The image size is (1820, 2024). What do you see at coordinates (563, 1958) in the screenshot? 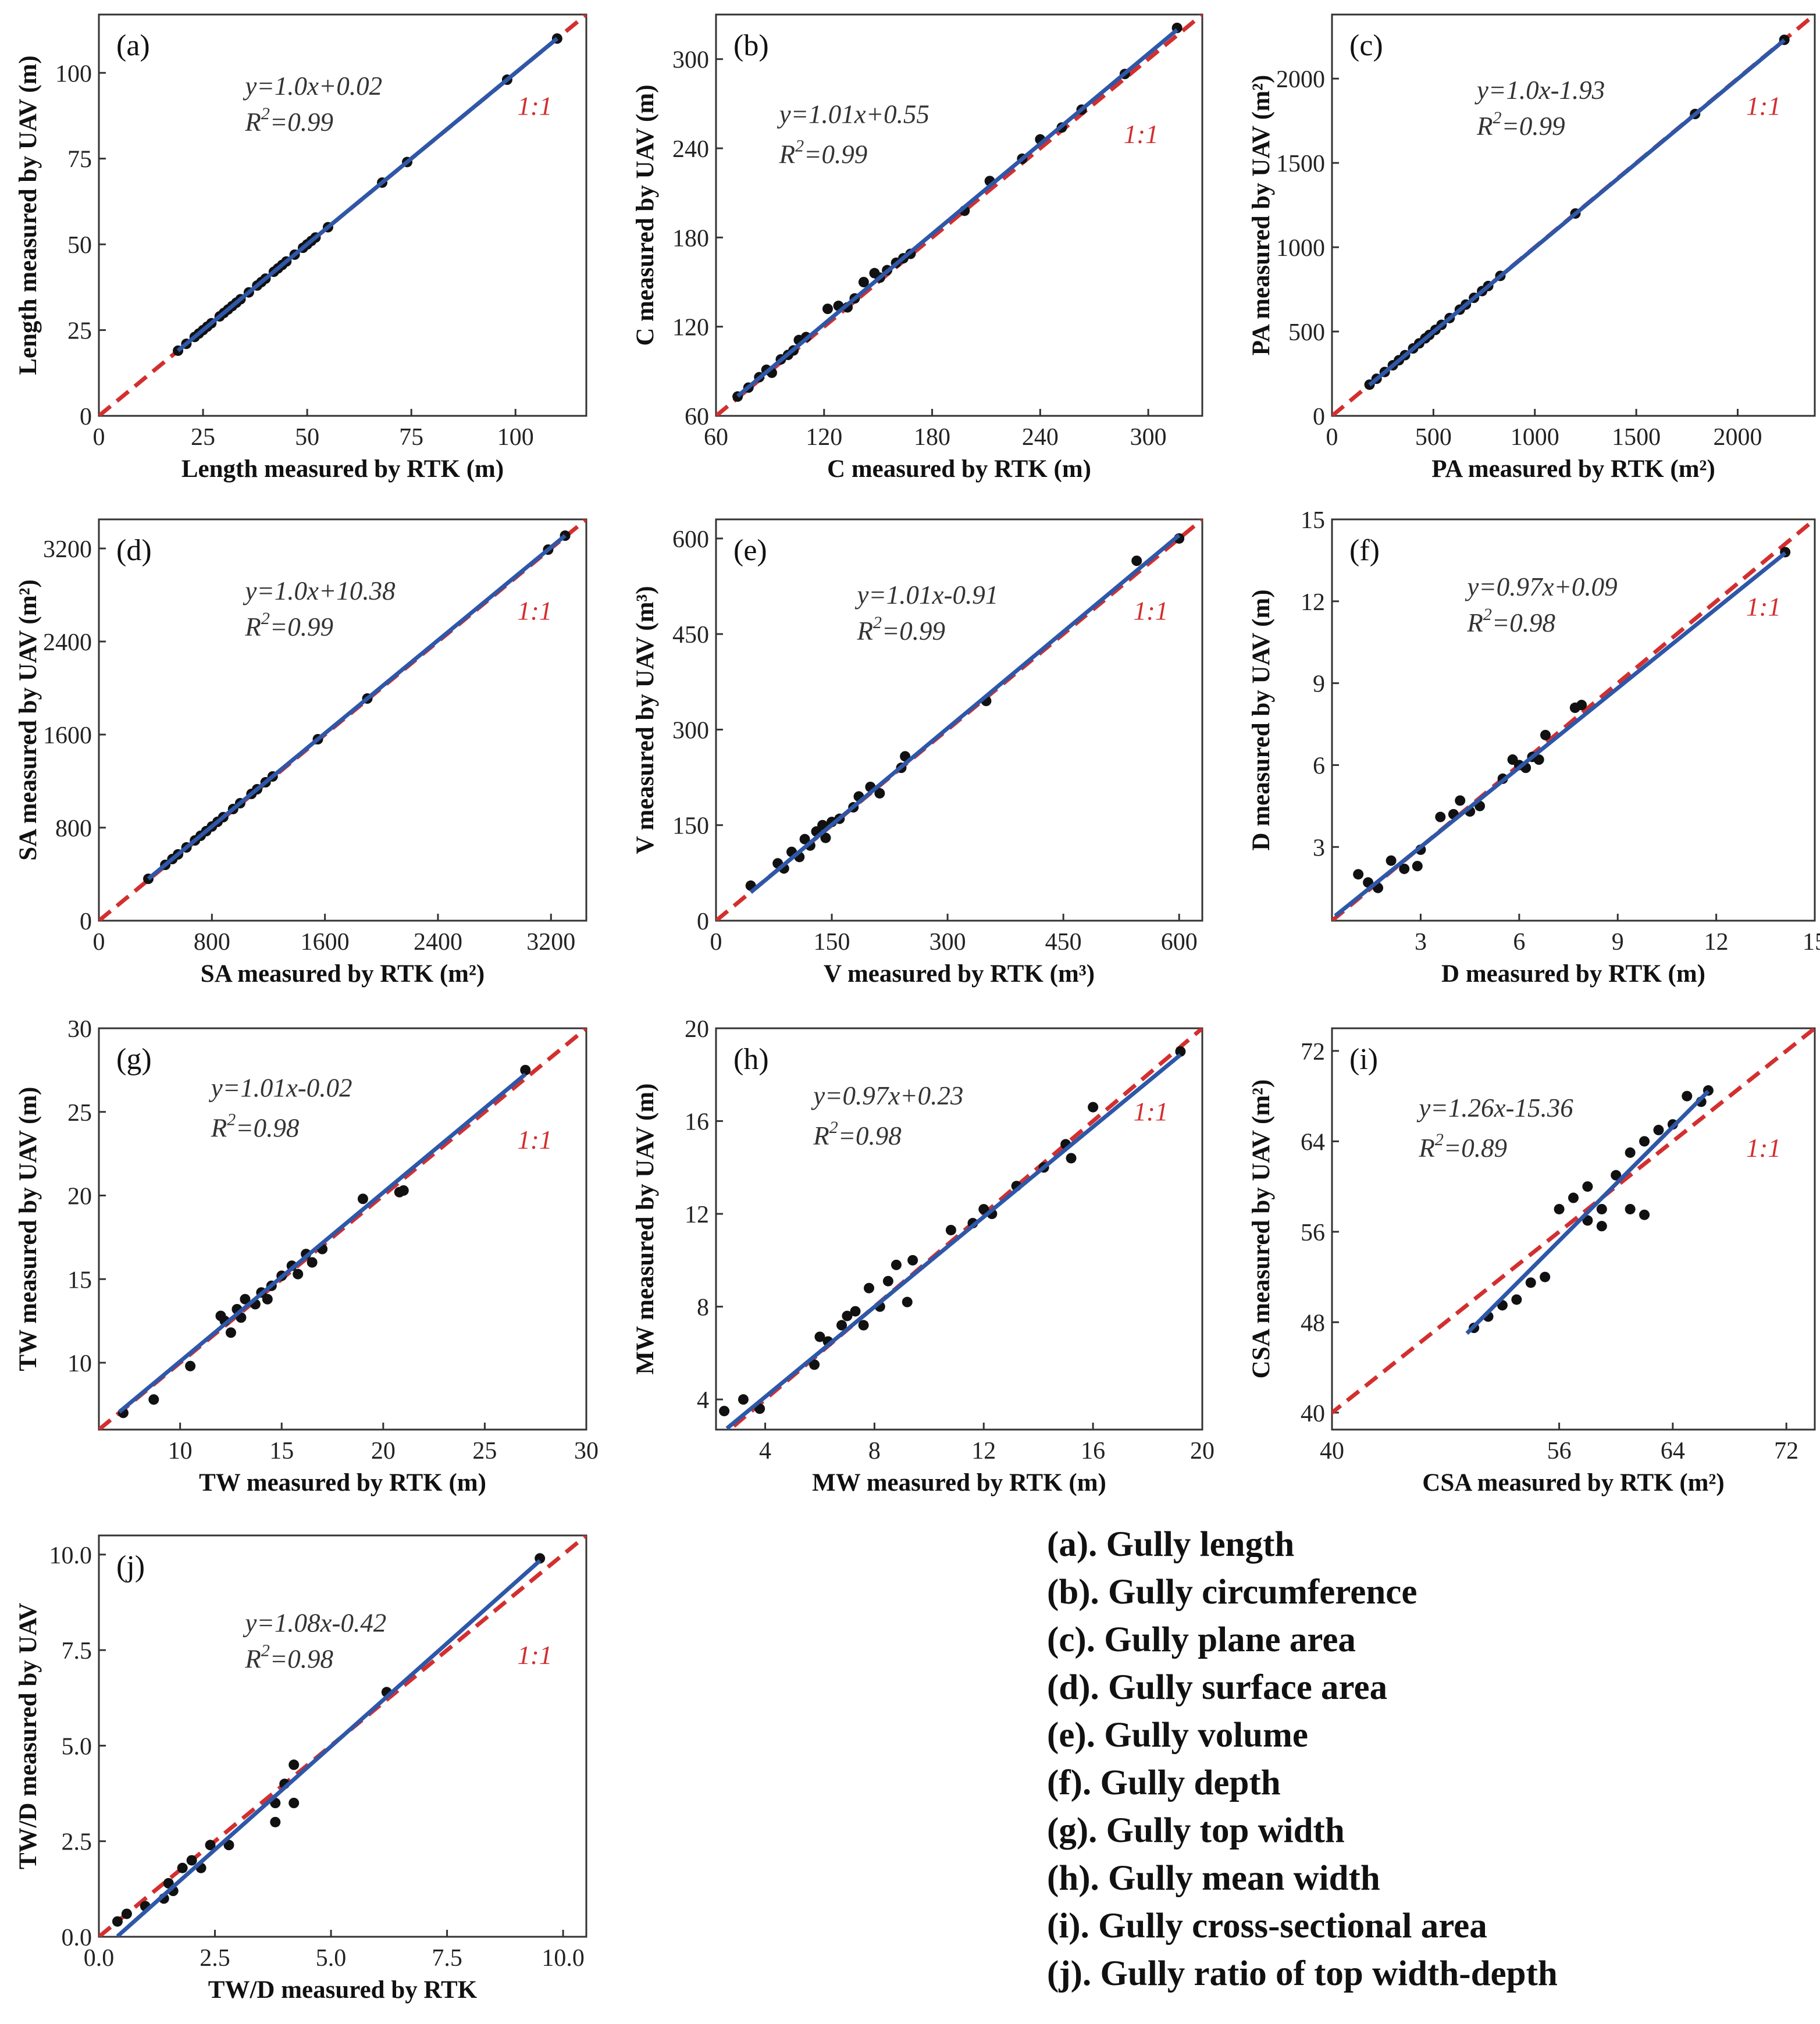
I see `x-tick-label: 10.0` at bounding box center [563, 1958].